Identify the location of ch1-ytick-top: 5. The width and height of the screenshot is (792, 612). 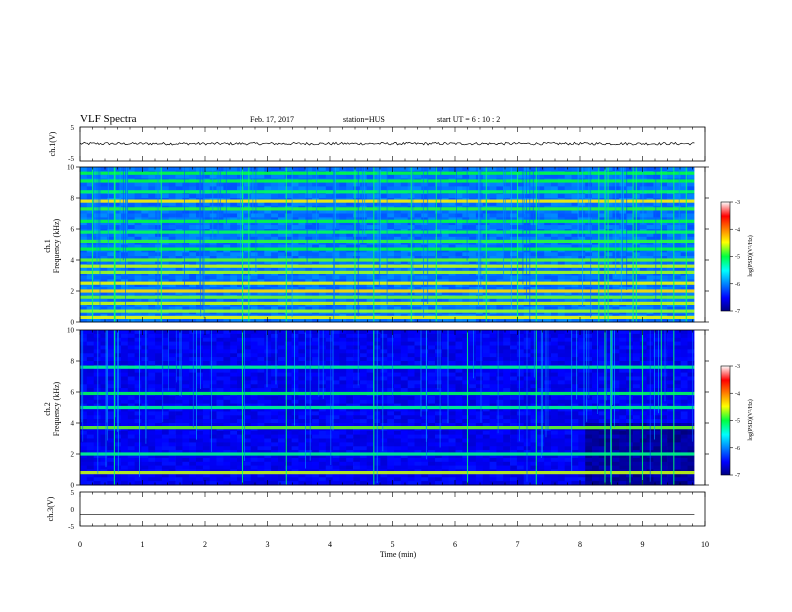
(73, 128).